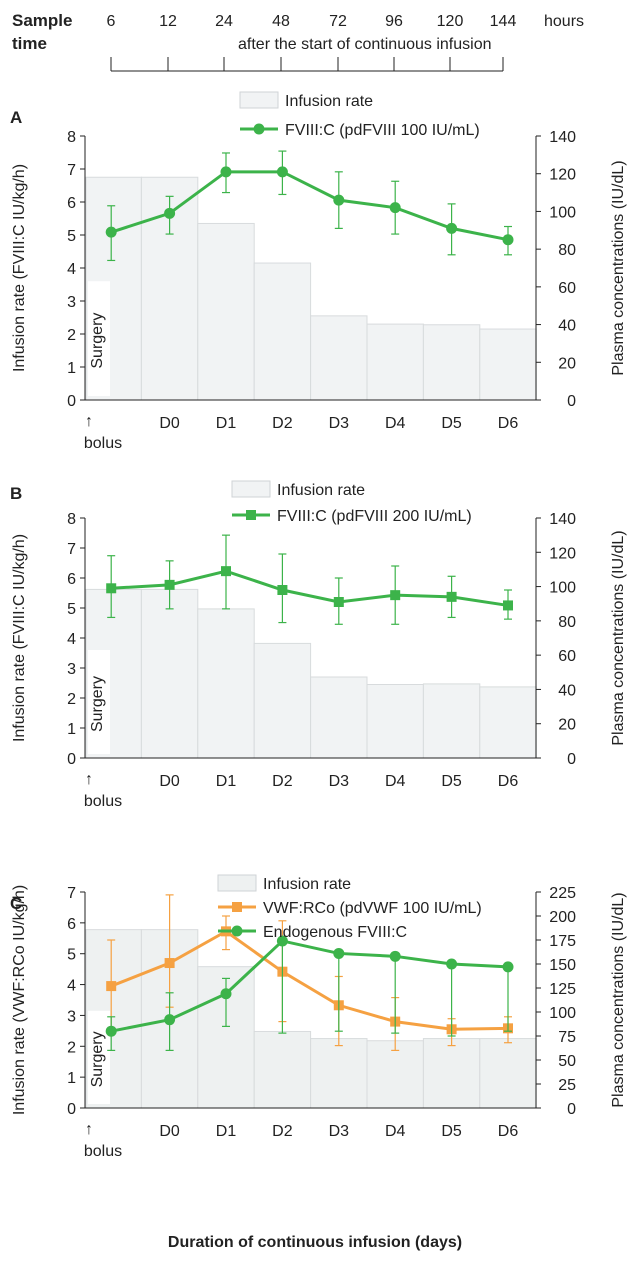 This screenshot has width=630, height=1263. What do you see at coordinates (338, 21) in the screenshot?
I see `hour-tick-label: 72` at bounding box center [338, 21].